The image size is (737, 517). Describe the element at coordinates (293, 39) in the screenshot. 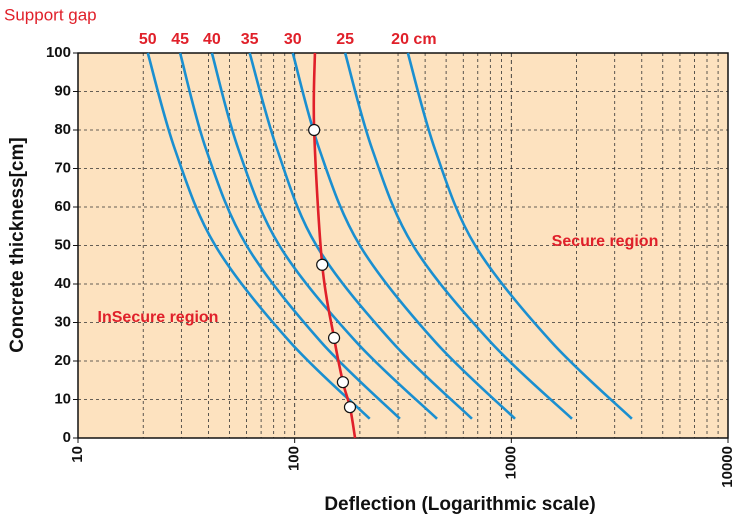

I see `series-label: 30` at that location.